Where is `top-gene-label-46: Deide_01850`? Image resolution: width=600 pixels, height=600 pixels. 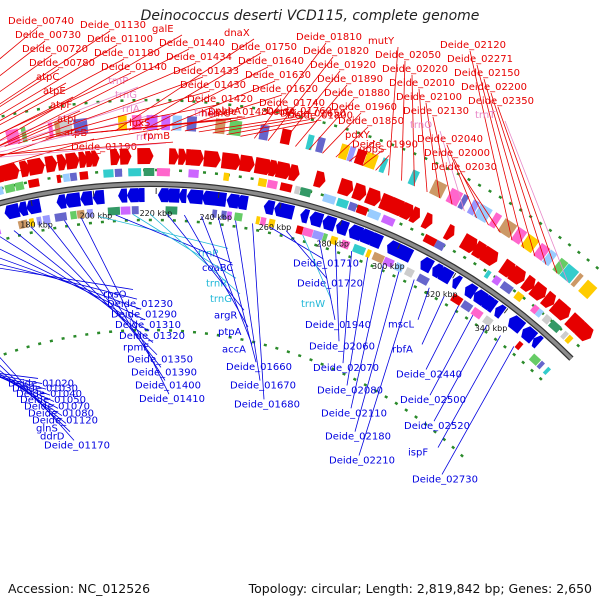
top-gene-label-46: Deide_01850 is located at coordinates (371, 121).